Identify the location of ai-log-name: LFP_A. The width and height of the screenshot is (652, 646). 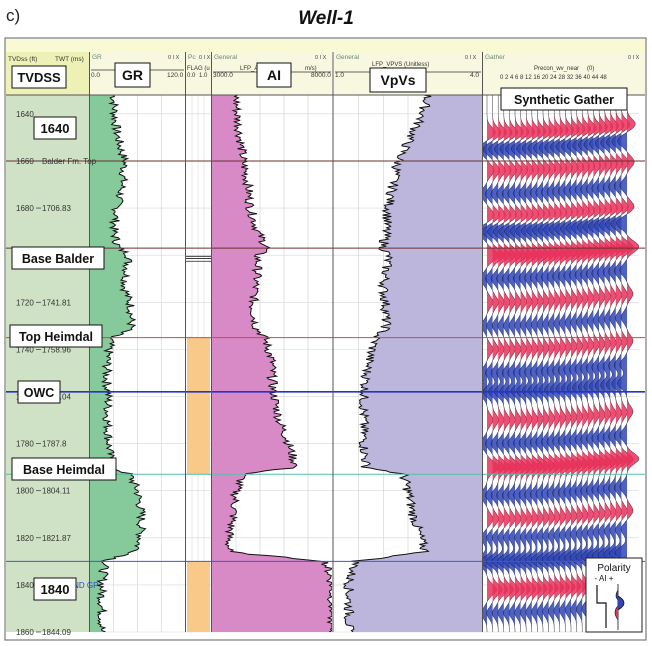
(249, 69).